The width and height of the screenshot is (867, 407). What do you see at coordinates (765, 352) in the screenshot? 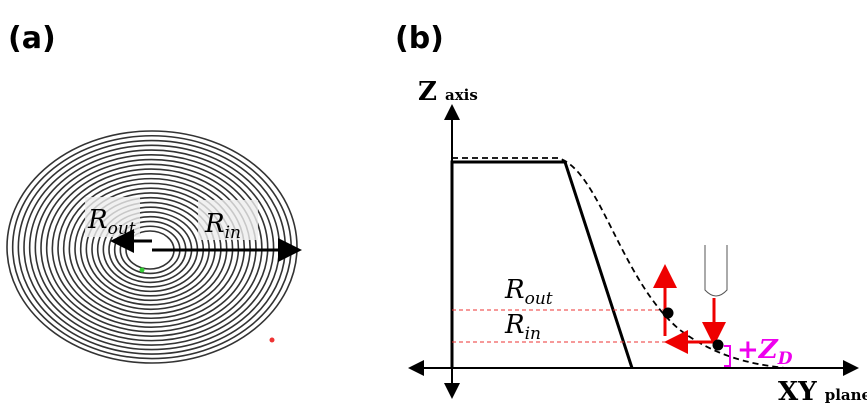
I see `zd-label: +ZD` at bounding box center [765, 352].